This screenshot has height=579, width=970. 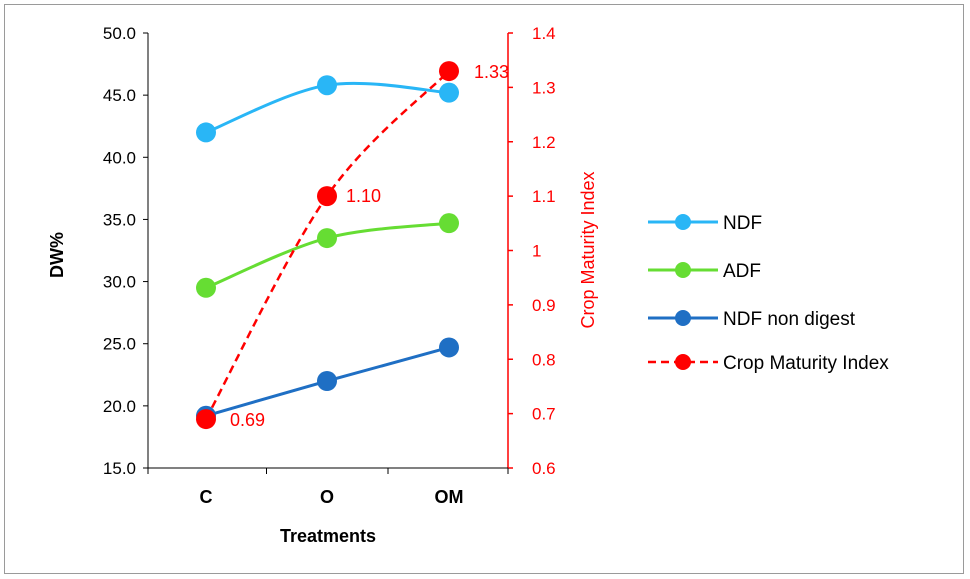 What do you see at coordinates (544, 468) in the screenshot?
I see `right-tick-label: 0.6` at bounding box center [544, 468].